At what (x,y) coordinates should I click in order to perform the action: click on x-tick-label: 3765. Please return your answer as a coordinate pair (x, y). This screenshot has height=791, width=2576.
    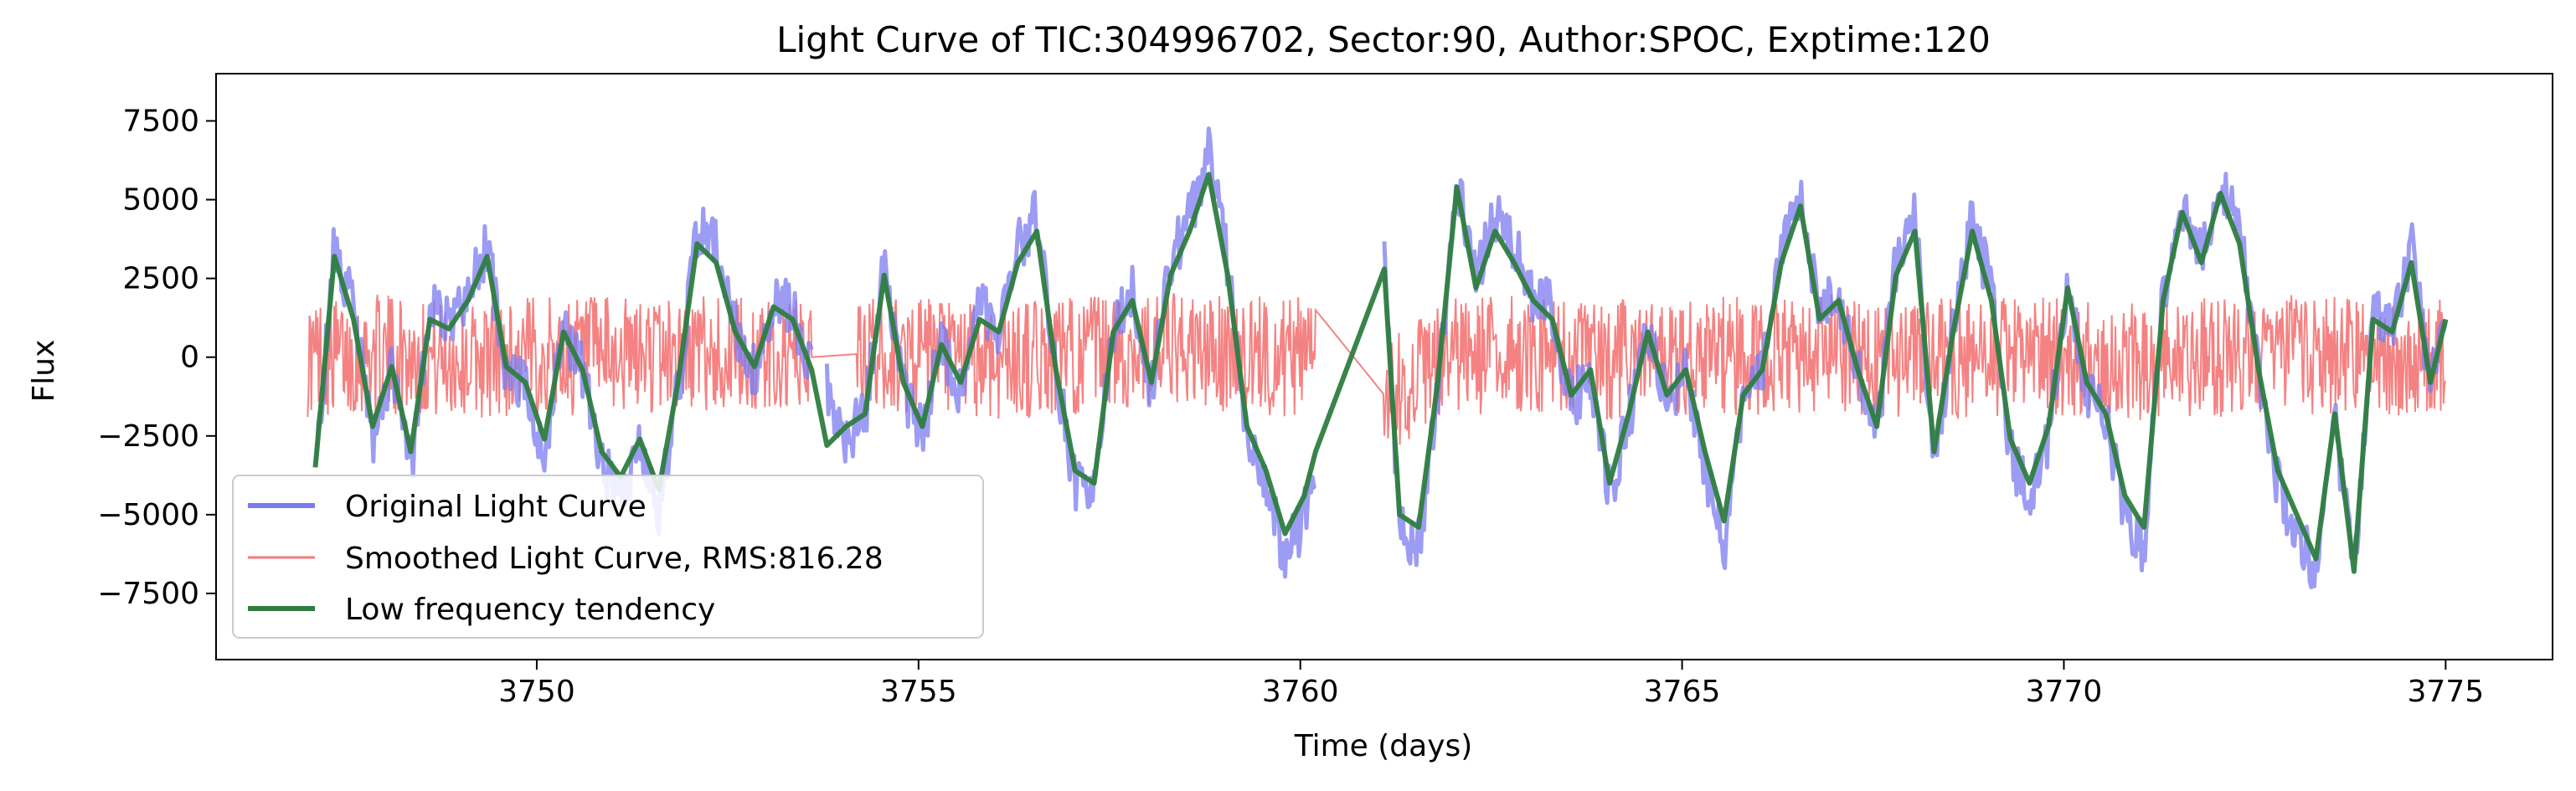
    Looking at the image, I should click on (1682, 692).